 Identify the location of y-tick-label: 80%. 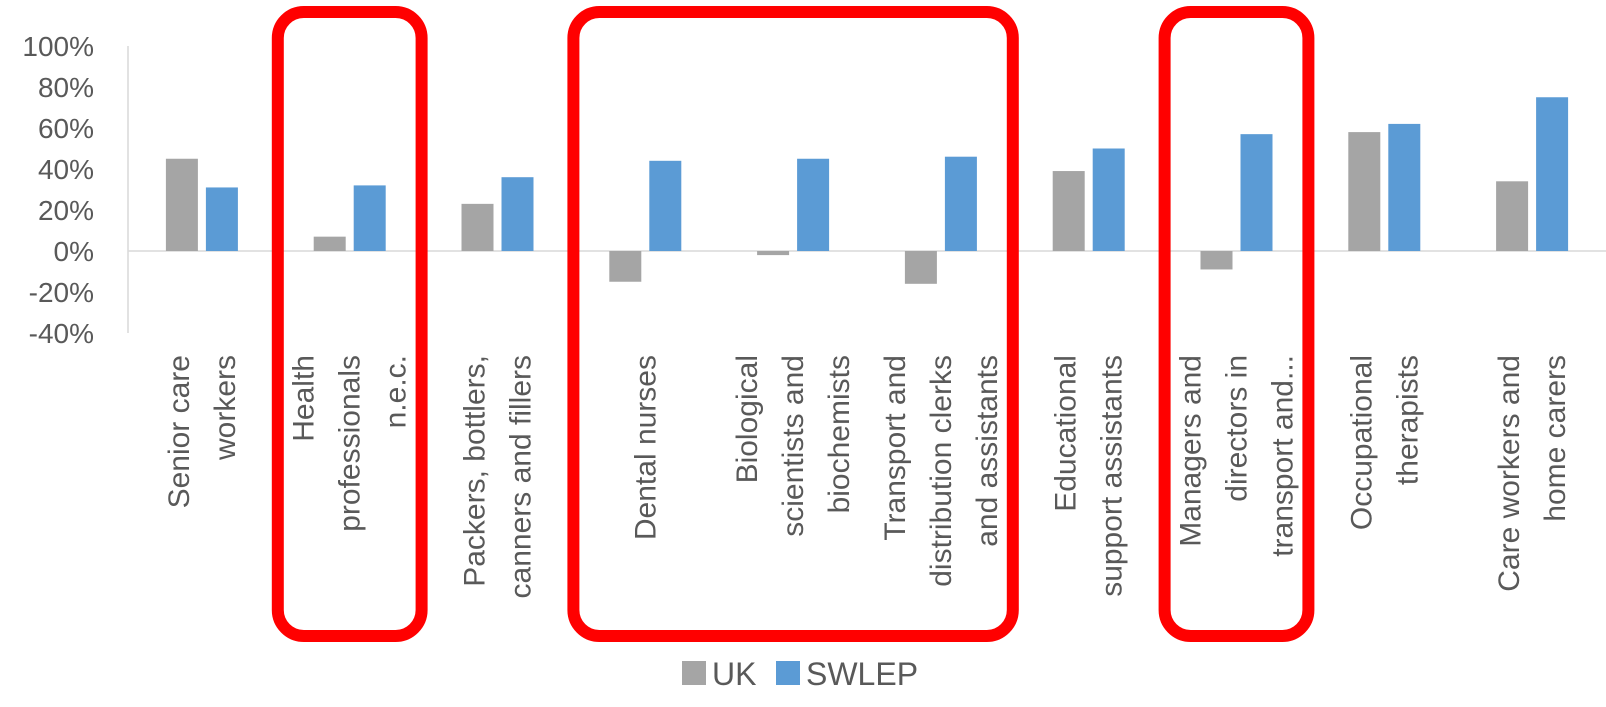
(66, 87).